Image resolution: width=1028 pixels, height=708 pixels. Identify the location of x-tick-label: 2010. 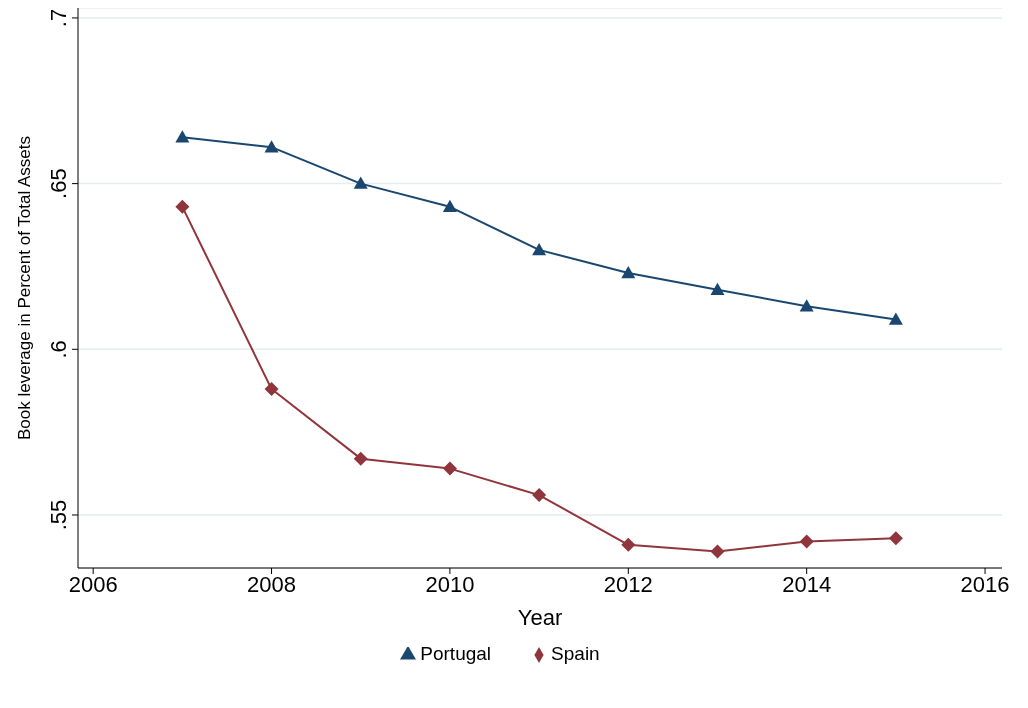
(450, 584).